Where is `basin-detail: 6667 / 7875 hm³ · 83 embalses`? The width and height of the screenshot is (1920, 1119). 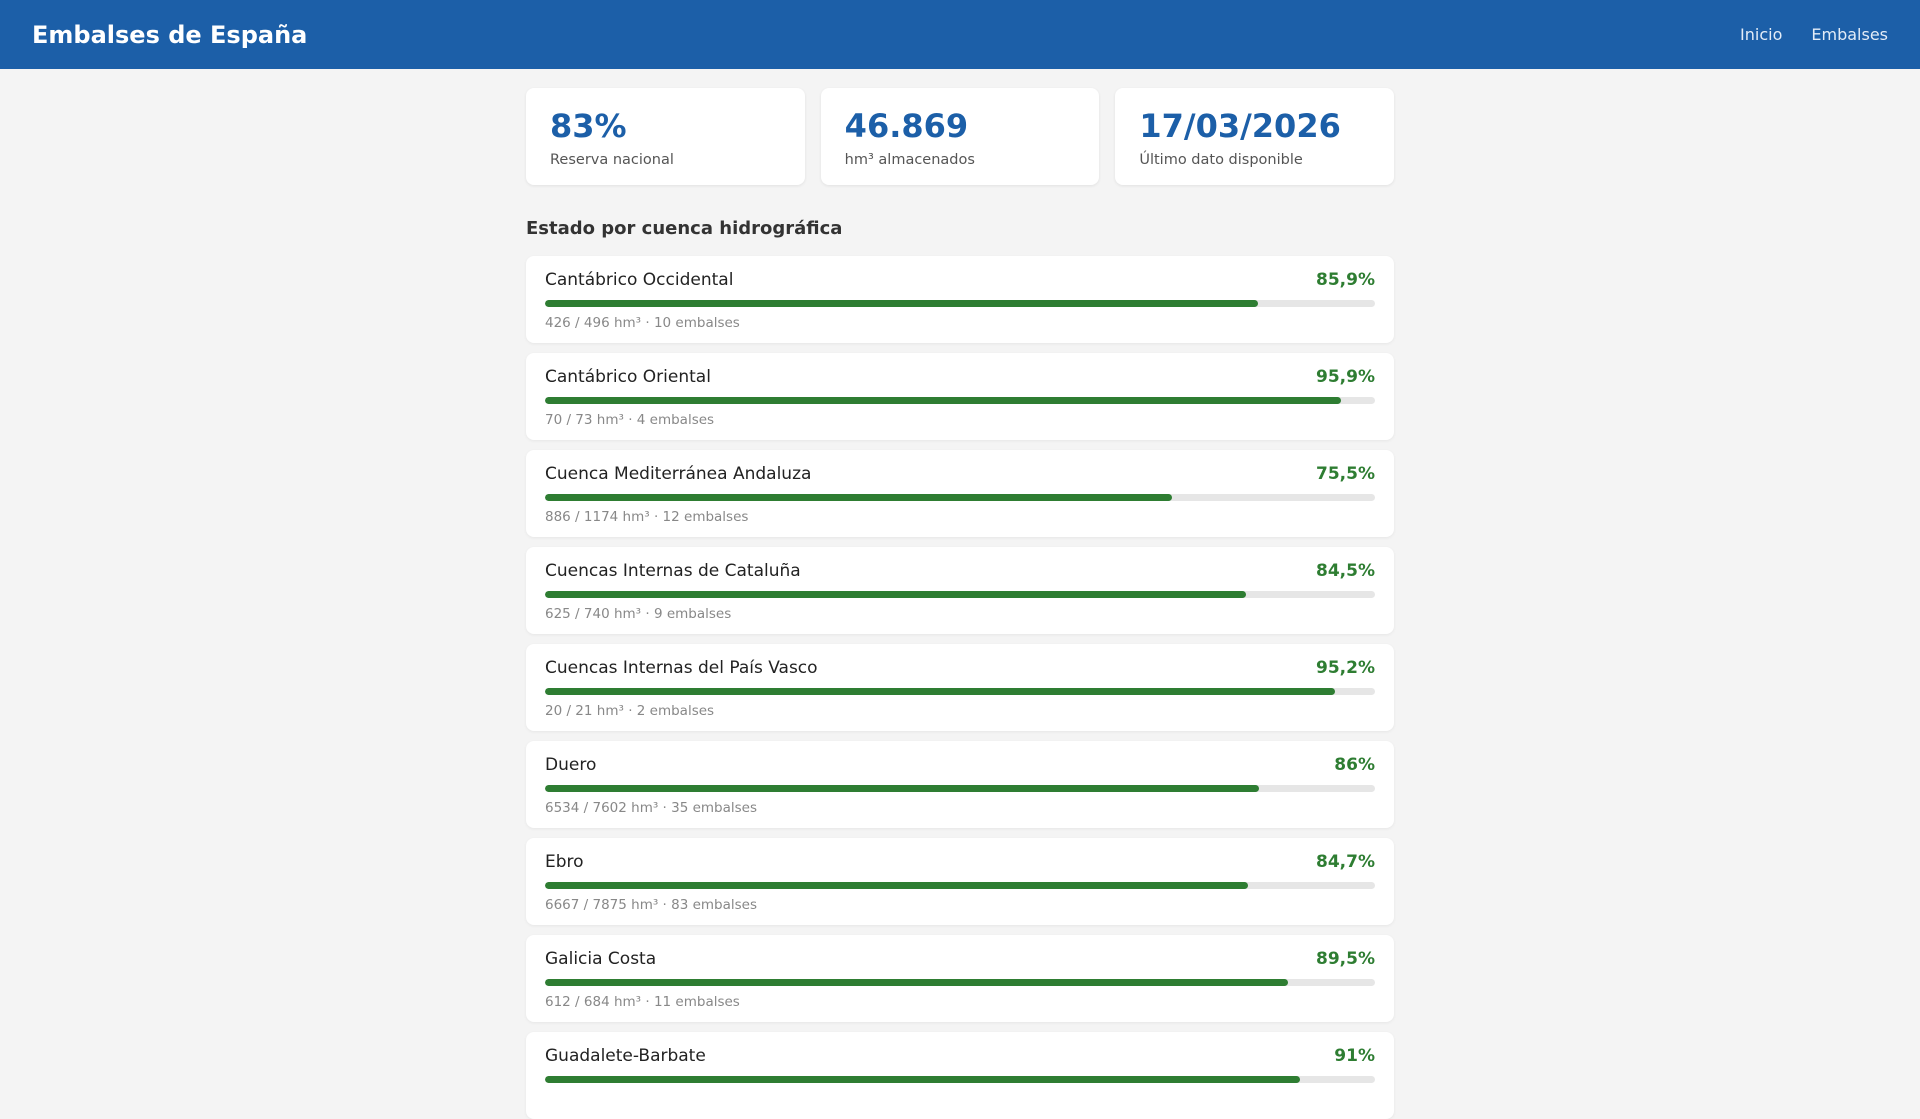 basin-detail: 6667 / 7875 hm³ · 83 embalses is located at coordinates (651, 905).